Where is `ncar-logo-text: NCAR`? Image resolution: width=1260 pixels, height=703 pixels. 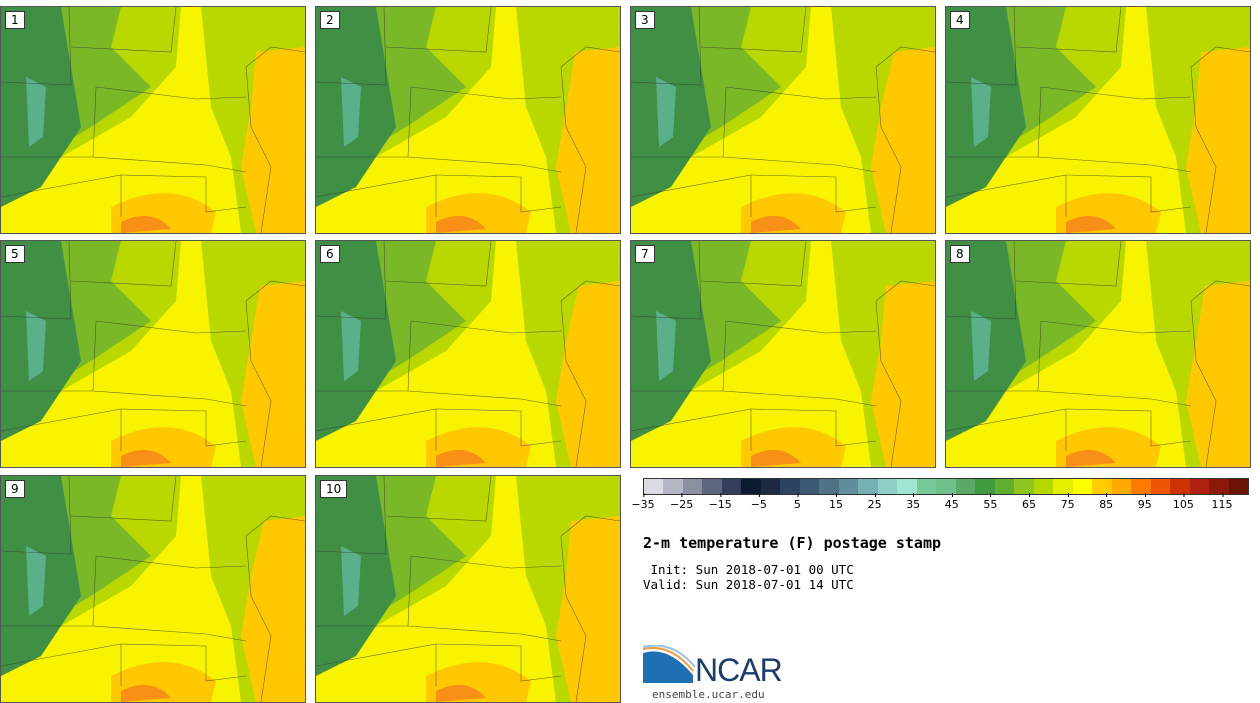 ncar-logo-text: NCAR is located at coordinates (739, 670).